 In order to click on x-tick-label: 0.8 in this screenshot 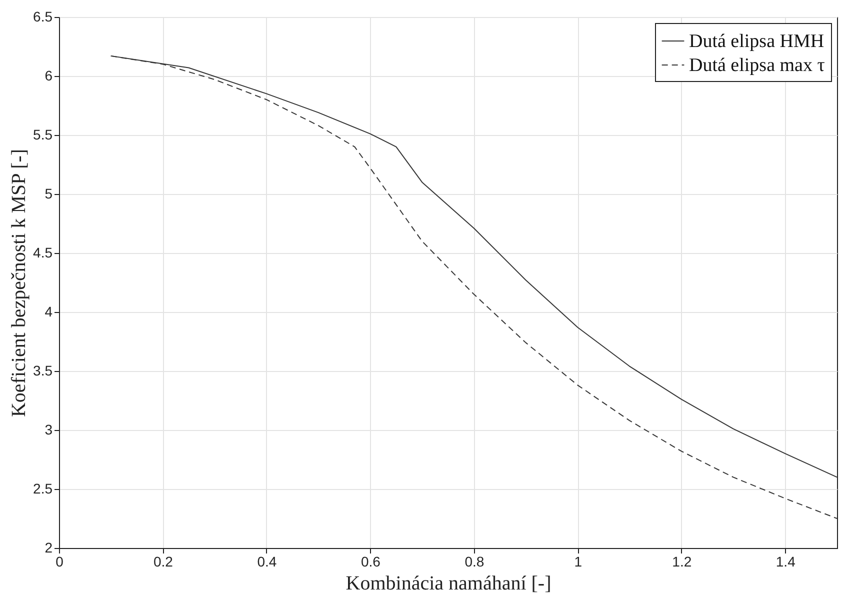, I will do `click(474, 562)`.